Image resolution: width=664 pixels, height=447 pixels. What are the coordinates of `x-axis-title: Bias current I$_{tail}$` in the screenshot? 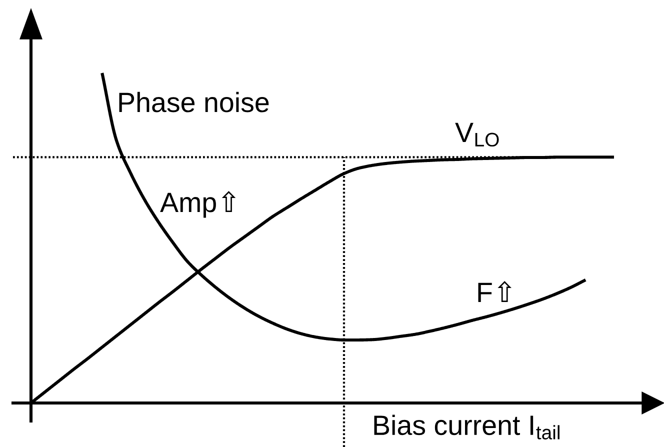 It's located at (467, 427).